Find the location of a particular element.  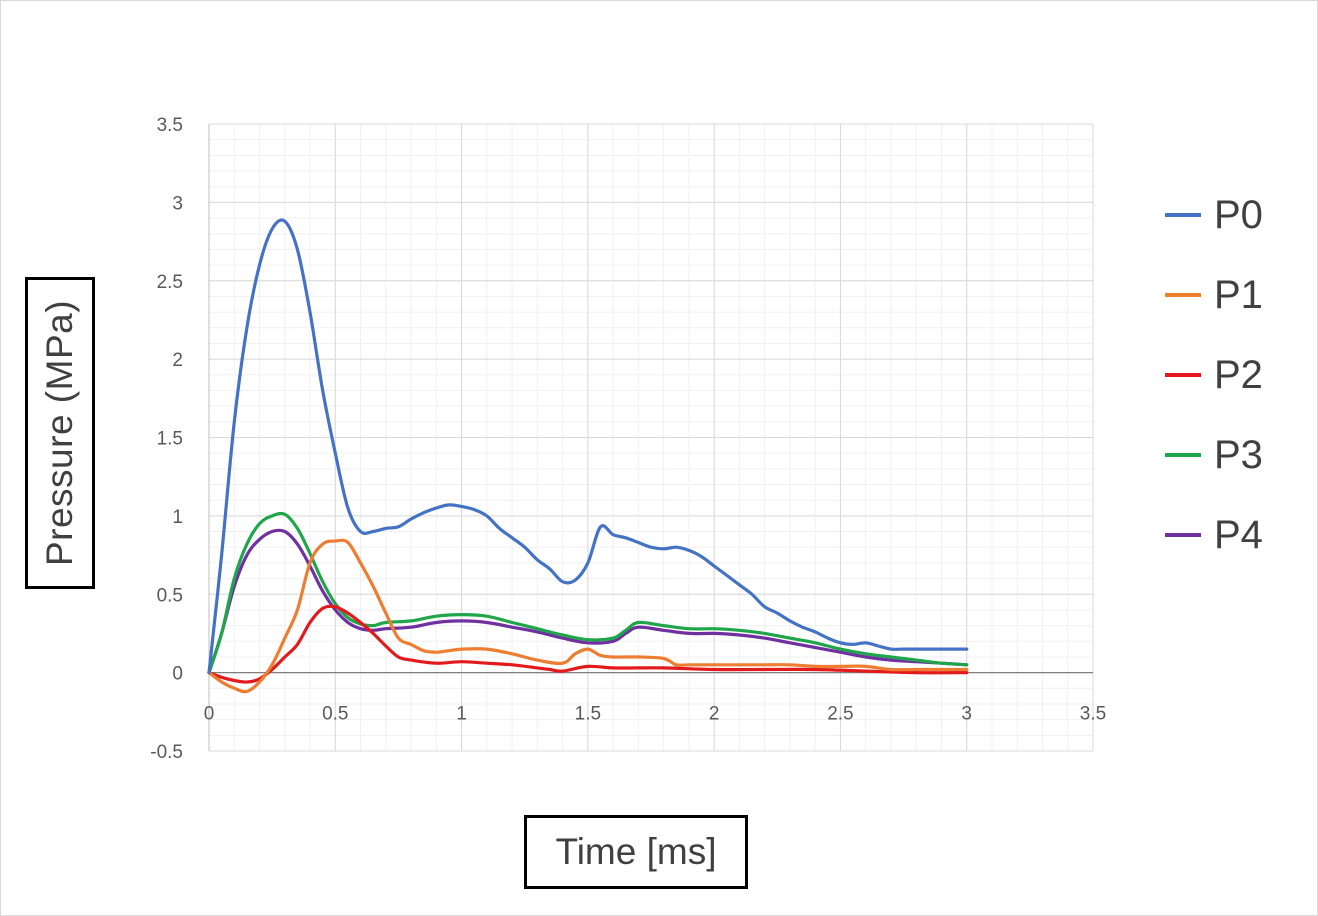

y-tick-label: 2.5 is located at coordinates (170, 282).